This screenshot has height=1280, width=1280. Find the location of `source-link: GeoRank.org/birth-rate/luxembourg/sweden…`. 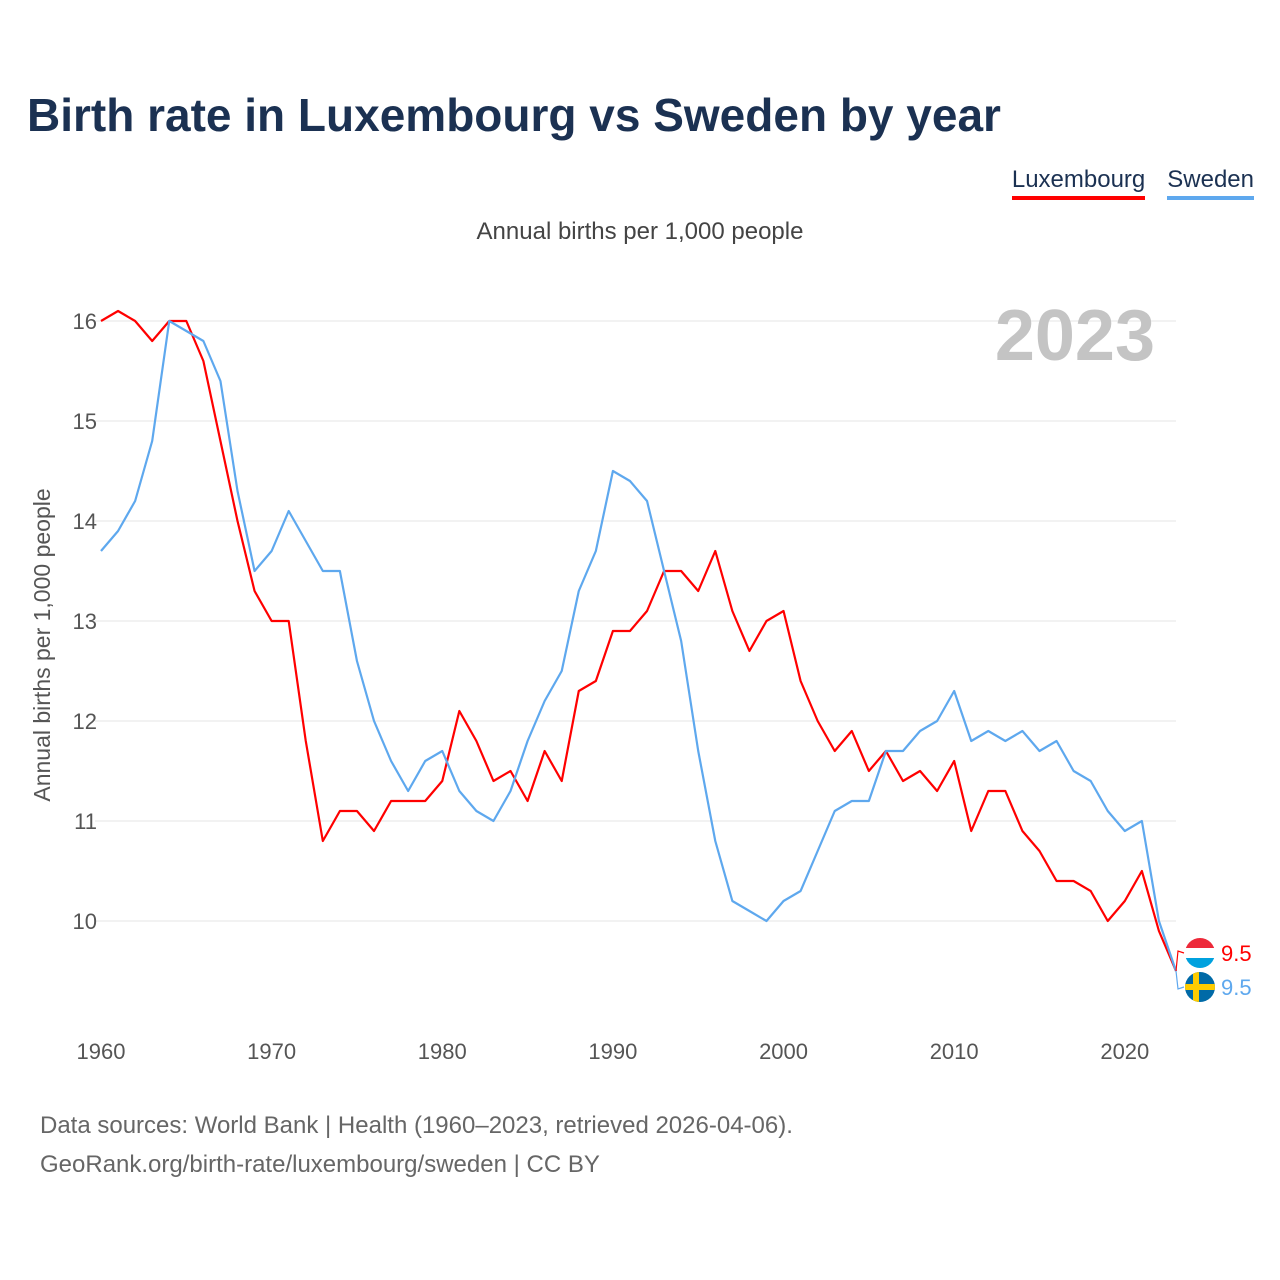

source-link: GeoRank.org/birth-rate/luxembourg/sweden… is located at coordinates (320, 1164).